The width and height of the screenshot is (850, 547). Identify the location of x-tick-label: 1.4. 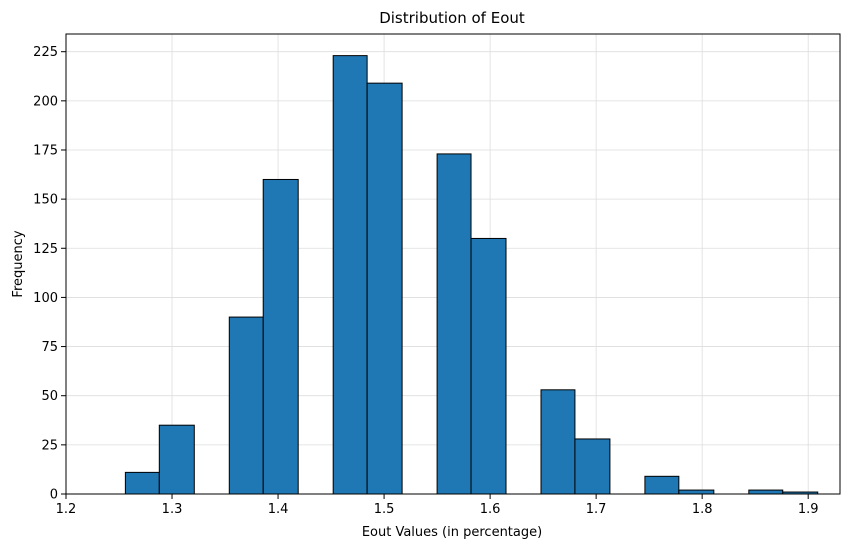
(278, 509).